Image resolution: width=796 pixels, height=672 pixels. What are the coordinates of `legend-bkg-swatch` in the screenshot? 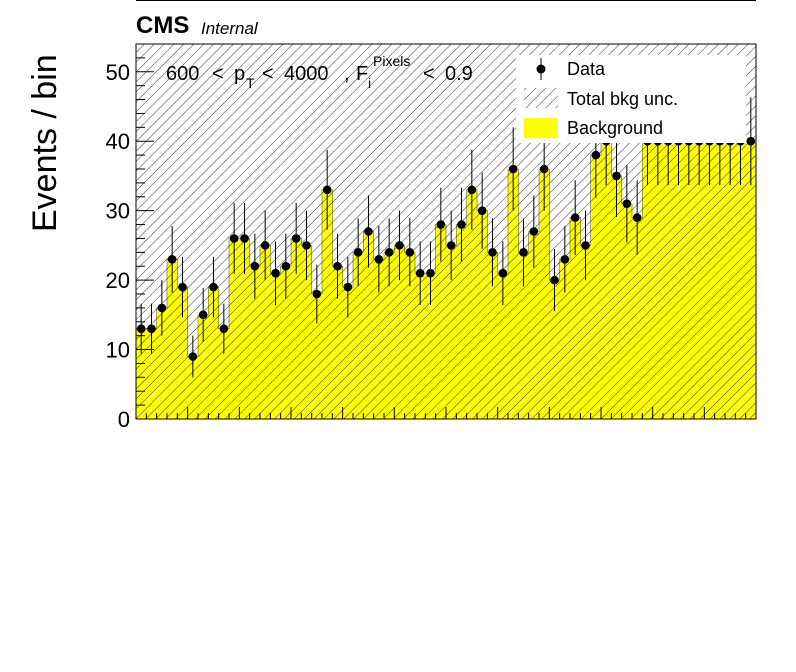 It's located at (541, 128).